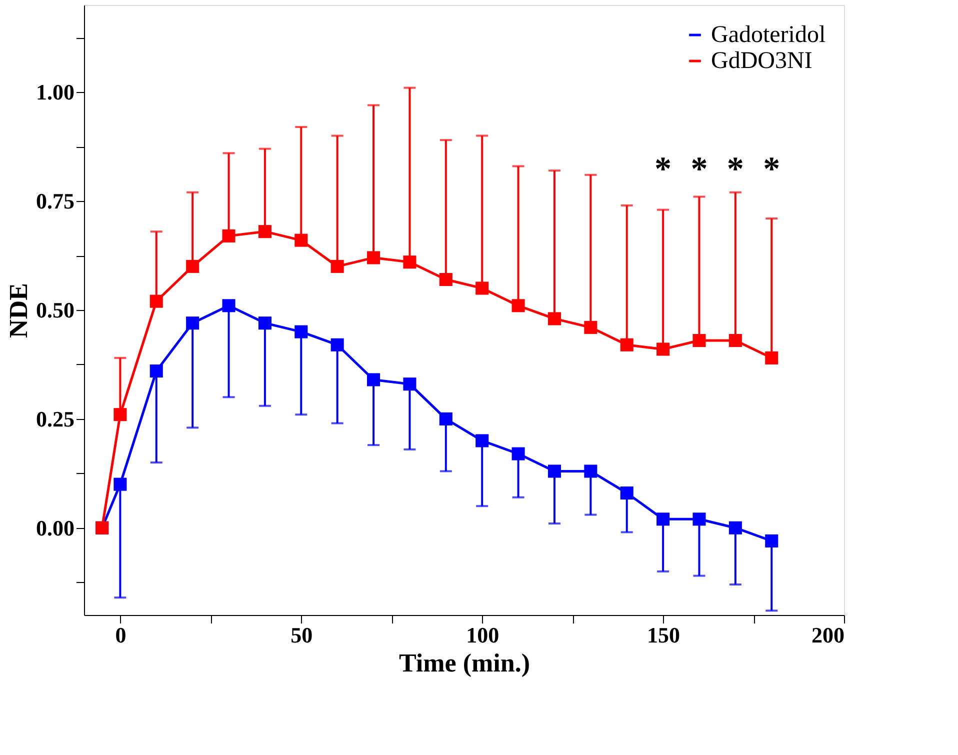 The width and height of the screenshot is (958, 755). What do you see at coordinates (761, 61) in the screenshot?
I see `legend-label: GdDO3NI` at bounding box center [761, 61].